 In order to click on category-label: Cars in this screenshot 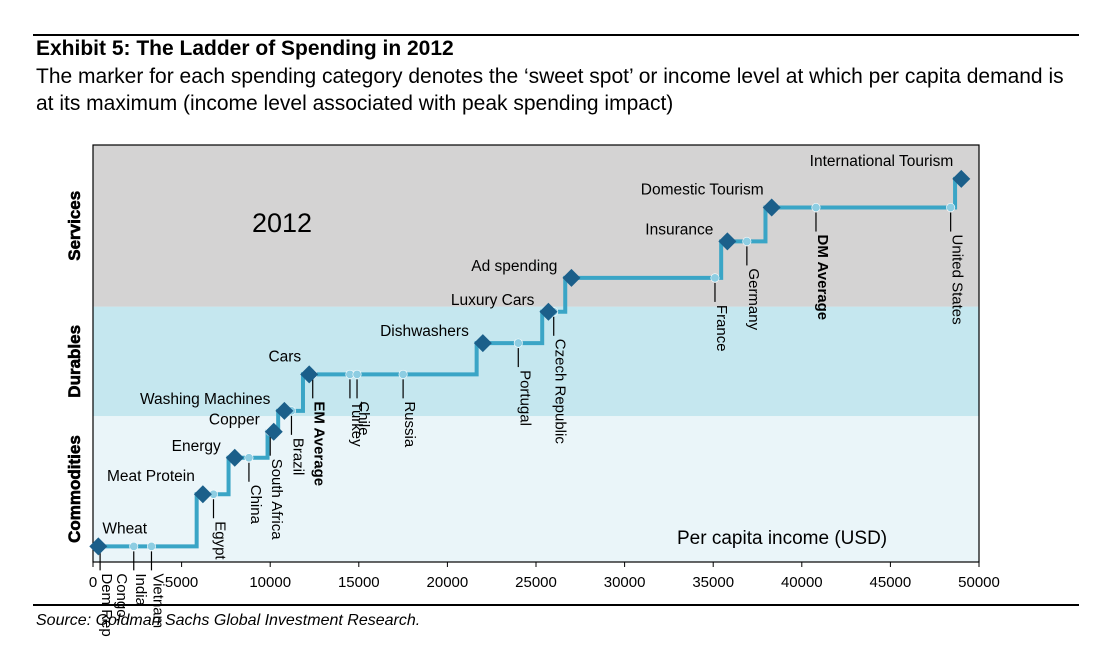, I will do `click(284, 356)`.